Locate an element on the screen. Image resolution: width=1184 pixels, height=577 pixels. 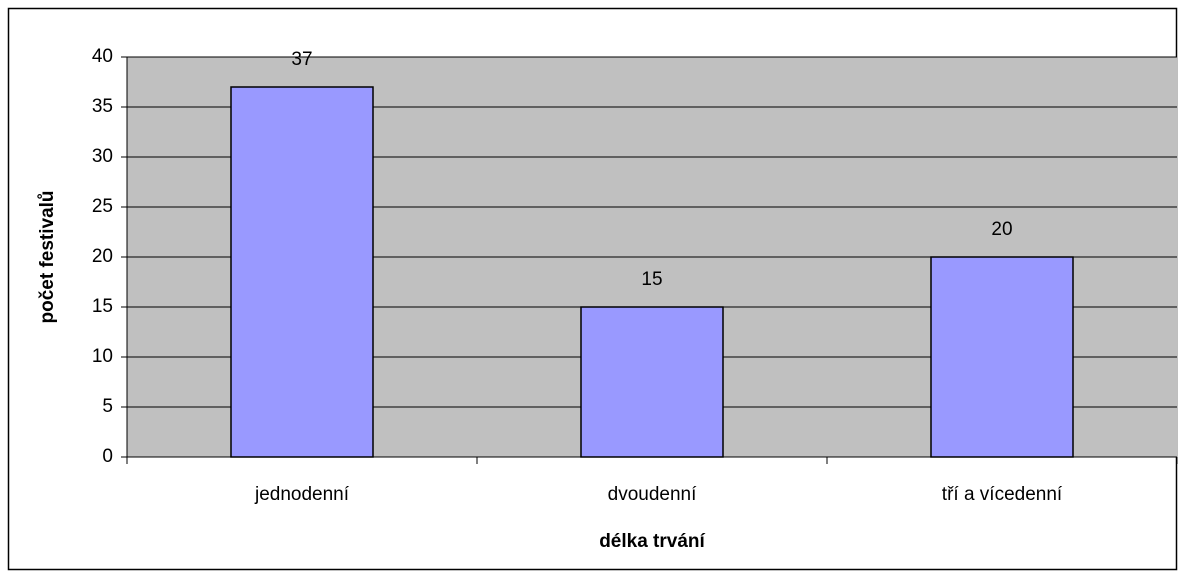
data-label: 15 is located at coordinates (651, 279).